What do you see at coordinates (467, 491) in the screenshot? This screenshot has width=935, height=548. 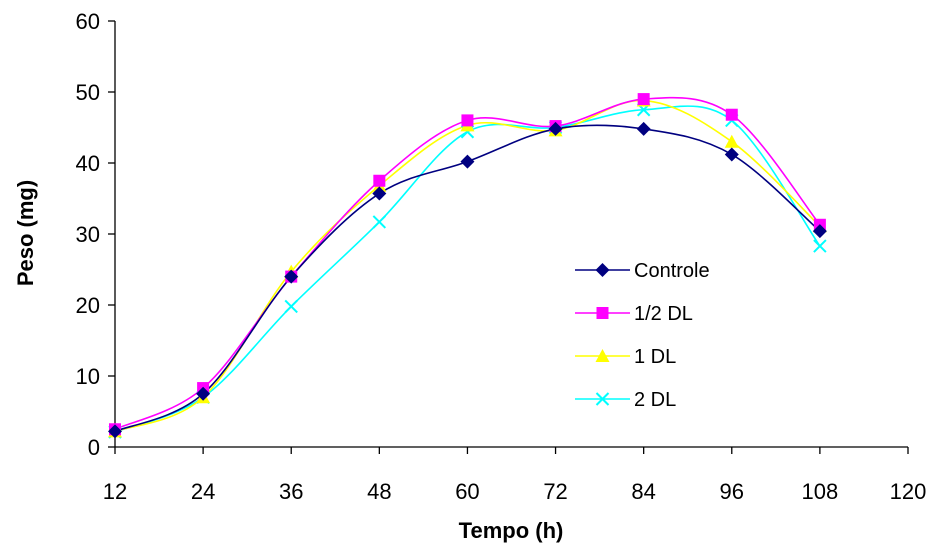 I see `x-tick-label: 60` at bounding box center [467, 491].